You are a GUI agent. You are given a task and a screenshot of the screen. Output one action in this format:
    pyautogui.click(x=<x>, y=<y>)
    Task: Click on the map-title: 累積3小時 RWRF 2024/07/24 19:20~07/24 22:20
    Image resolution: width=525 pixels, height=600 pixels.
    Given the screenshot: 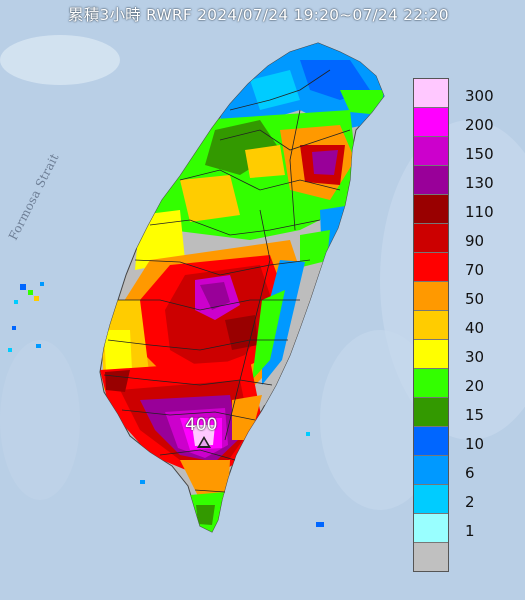 What is the action you would take?
    pyautogui.click(x=258, y=15)
    